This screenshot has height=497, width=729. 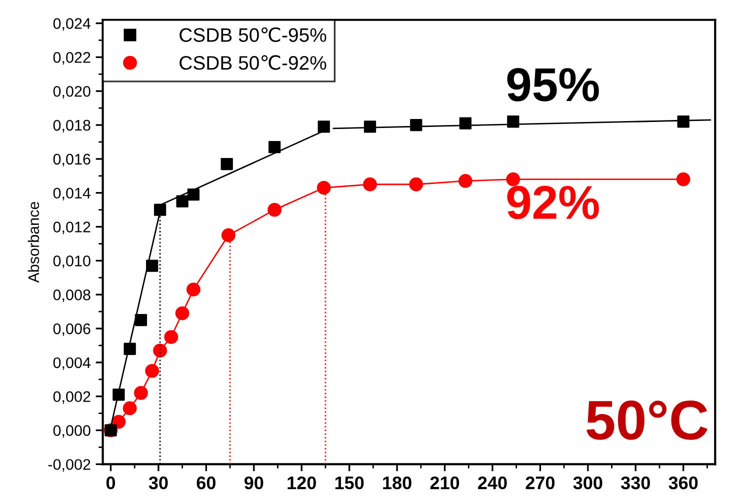 What do you see at coordinates (71, 92) in the screenshot?
I see `y-tick-label: 0,020` at bounding box center [71, 92].